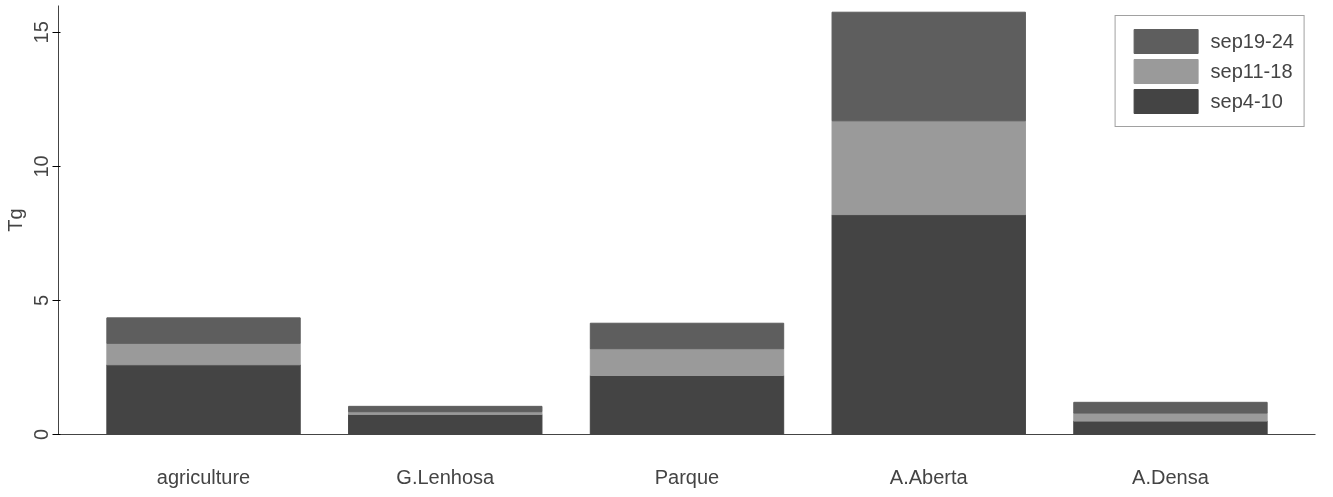 This screenshot has width=1333, height=497. What do you see at coordinates (446, 476) in the screenshot?
I see `x-tick-label: G.Lenhosa` at bounding box center [446, 476].